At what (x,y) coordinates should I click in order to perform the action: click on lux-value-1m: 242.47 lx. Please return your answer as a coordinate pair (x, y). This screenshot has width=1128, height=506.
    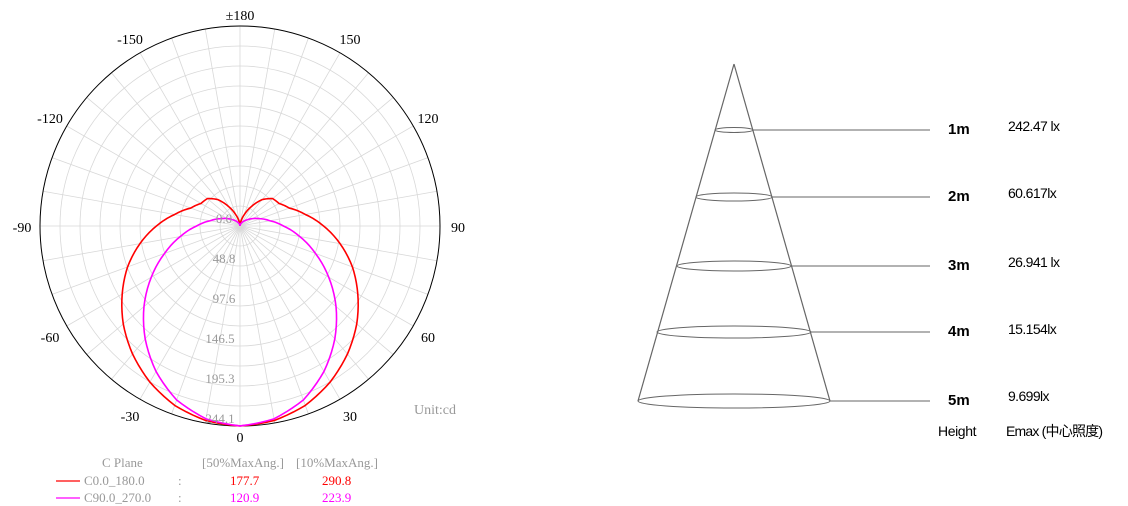
    Looking at the image, I should click on (1034, 126).